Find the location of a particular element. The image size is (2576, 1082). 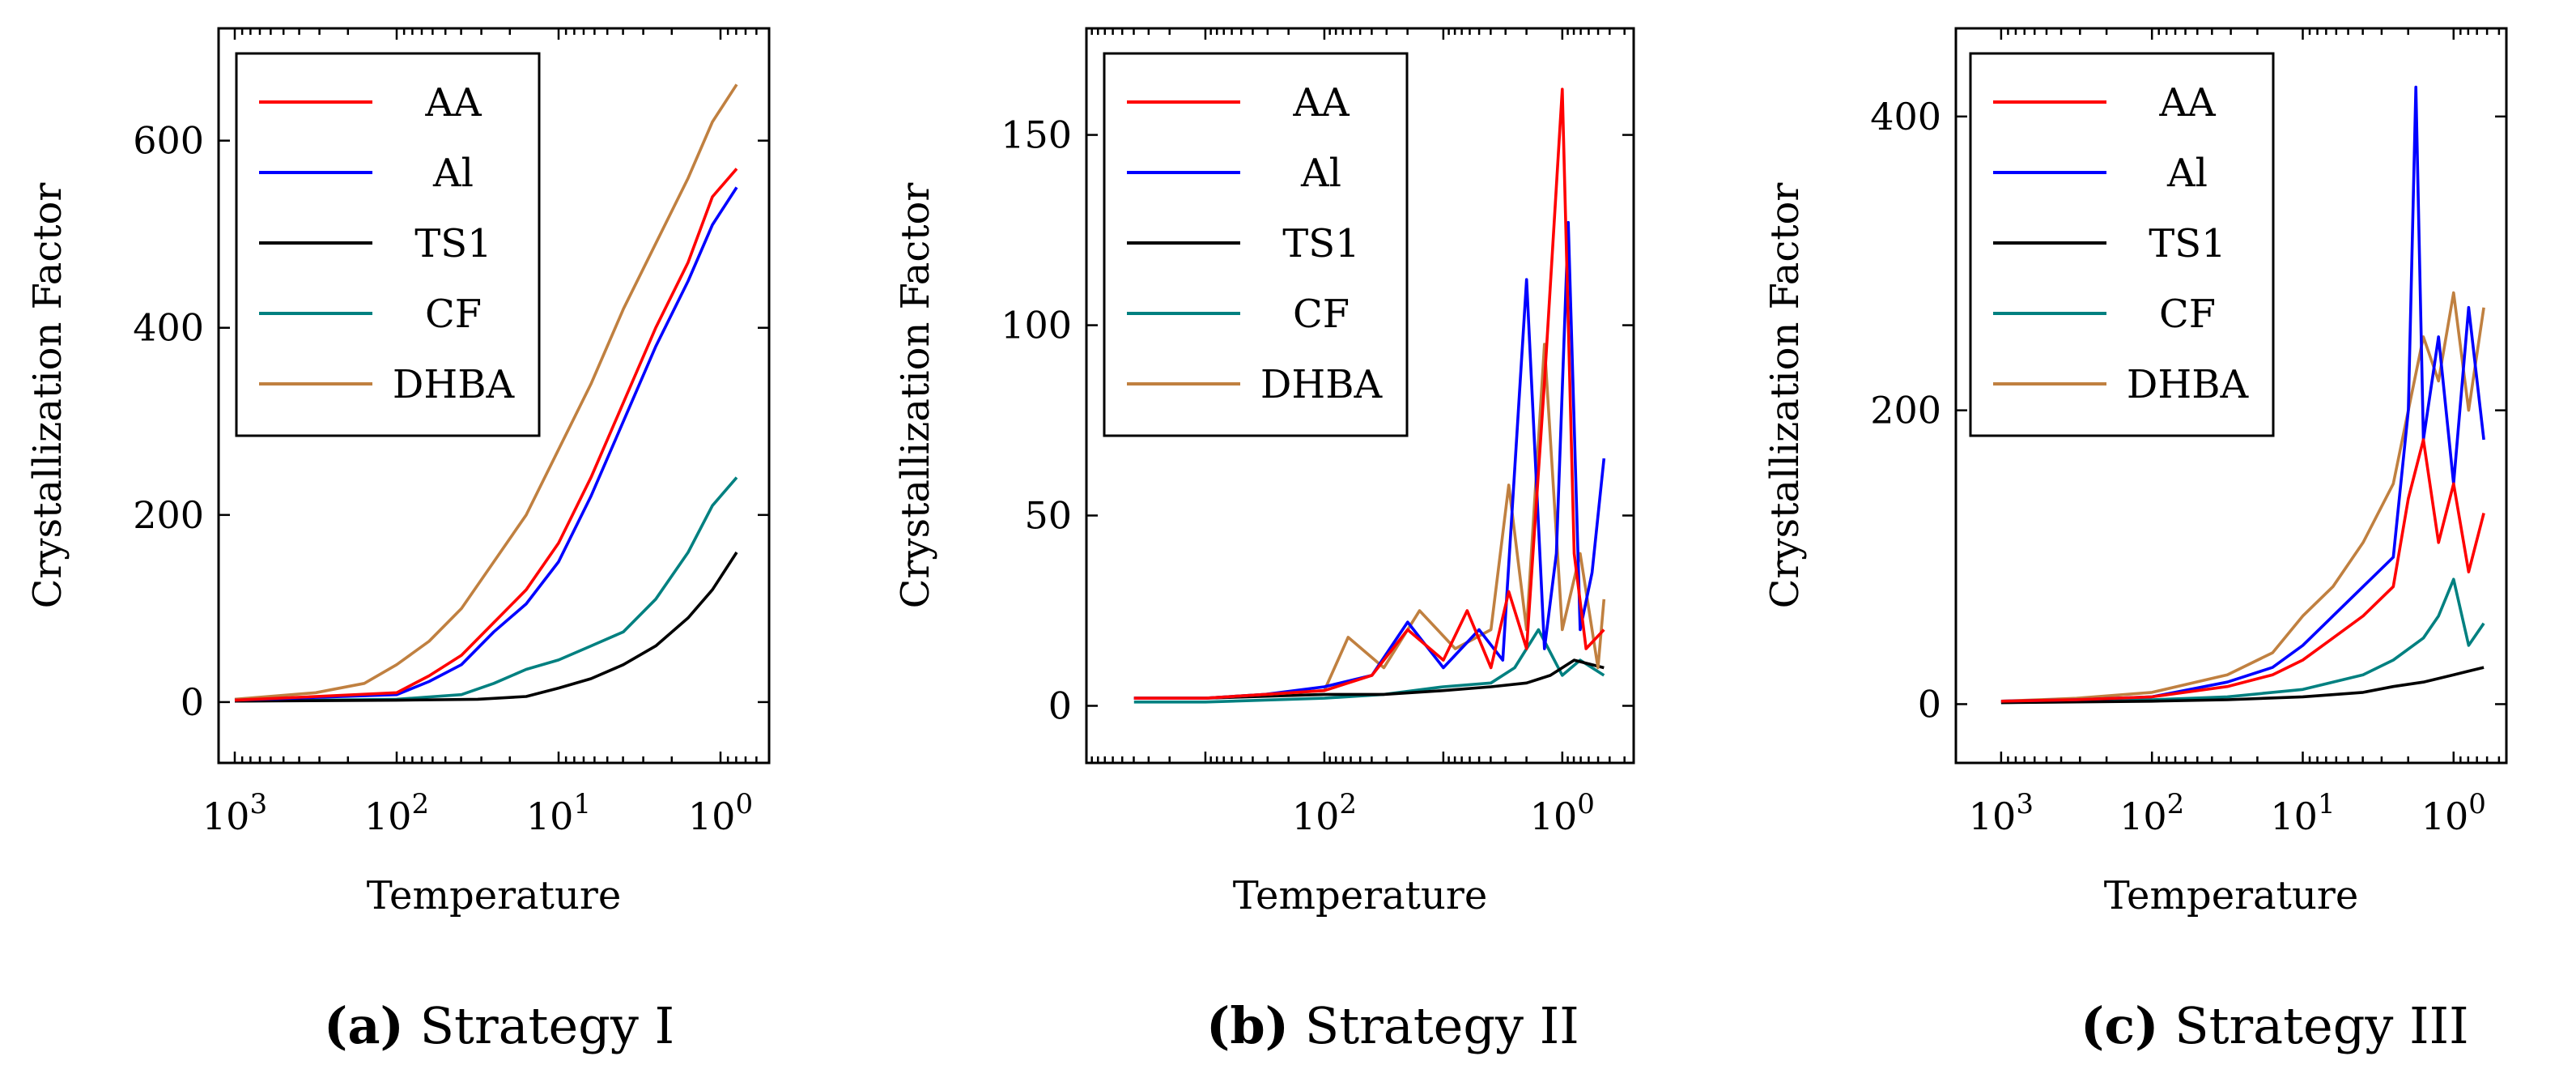

caption-b: (b) Strategy II is located at coordinates (1393, 1025).